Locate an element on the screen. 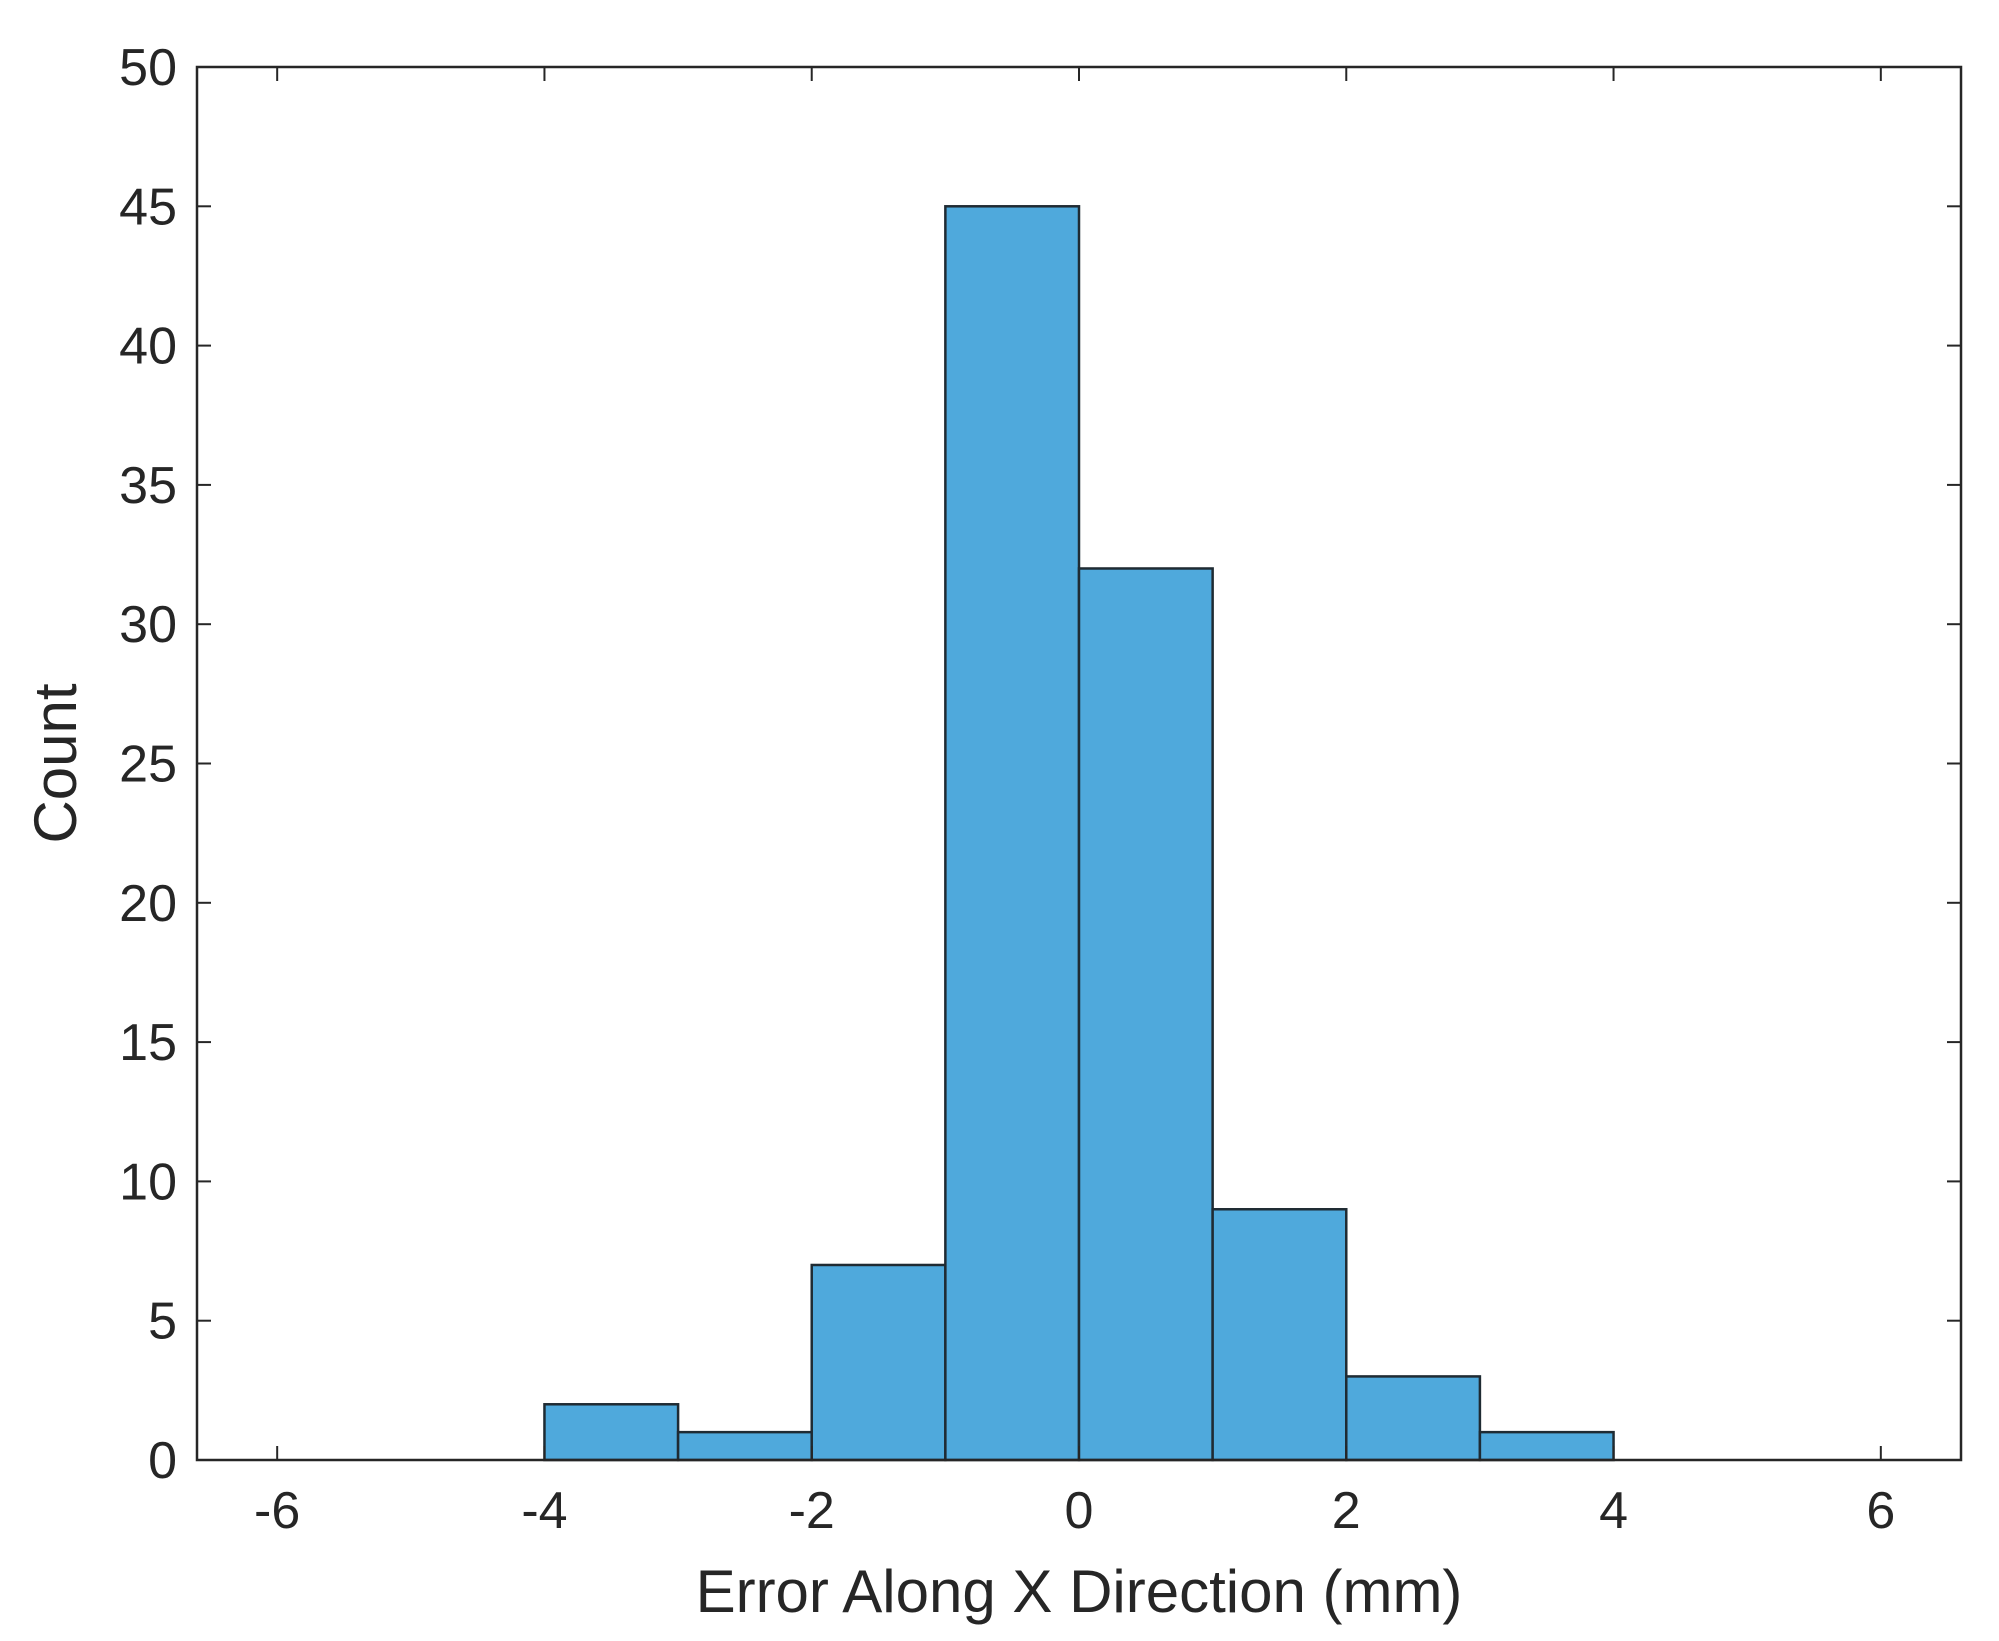 This screenshot has height=1641, width=1999. y-tick-label: 40 is located at coordinates (148, 347).